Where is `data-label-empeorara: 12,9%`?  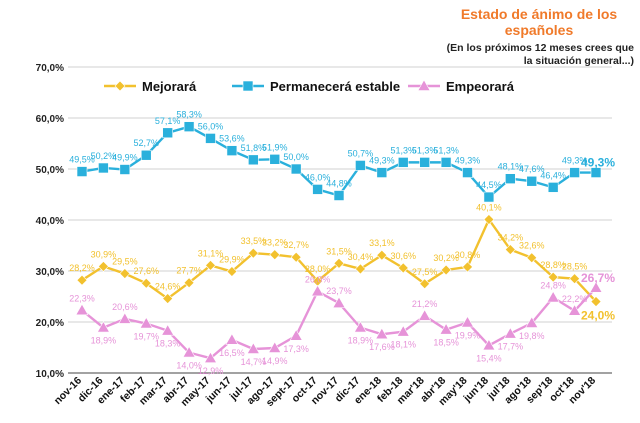
data-label-empeorara: 12,9% is located at coordinates (211, 371).